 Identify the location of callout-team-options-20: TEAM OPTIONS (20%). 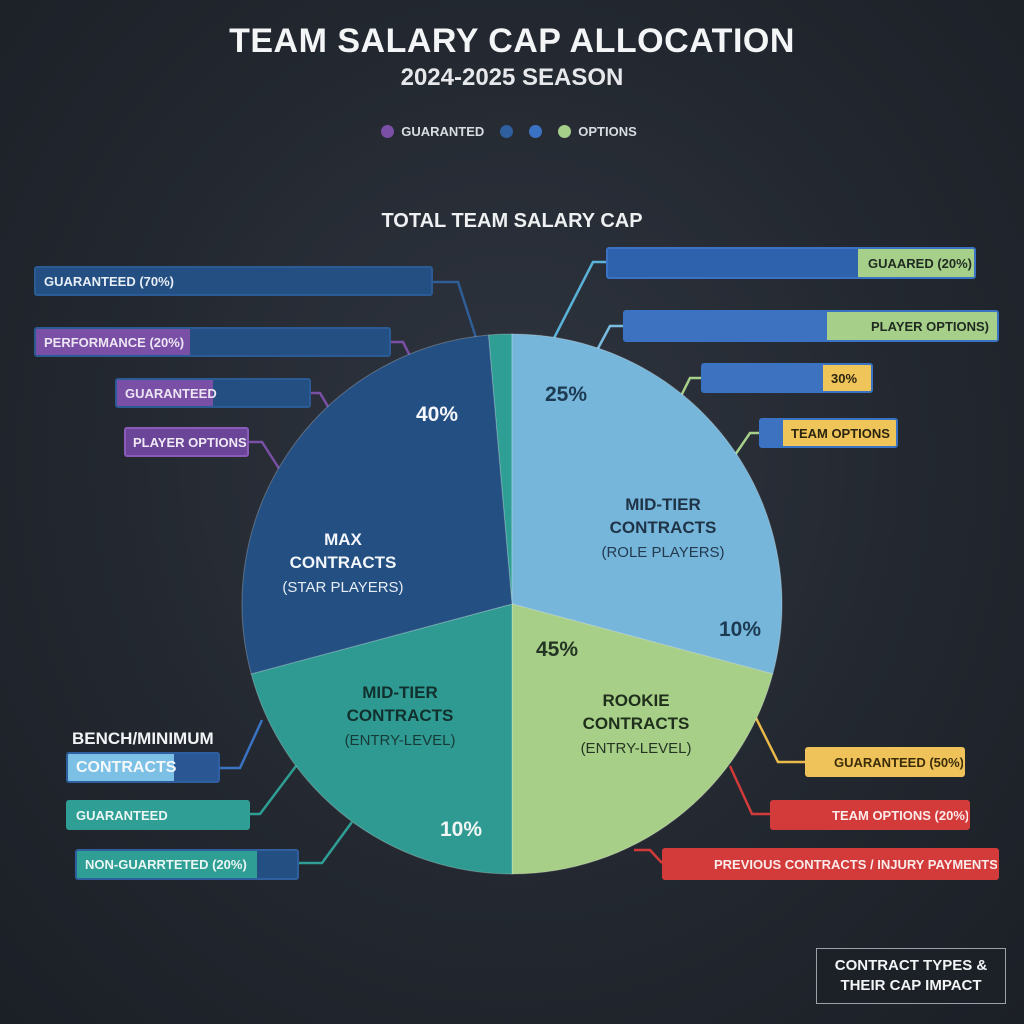
(870, 815).